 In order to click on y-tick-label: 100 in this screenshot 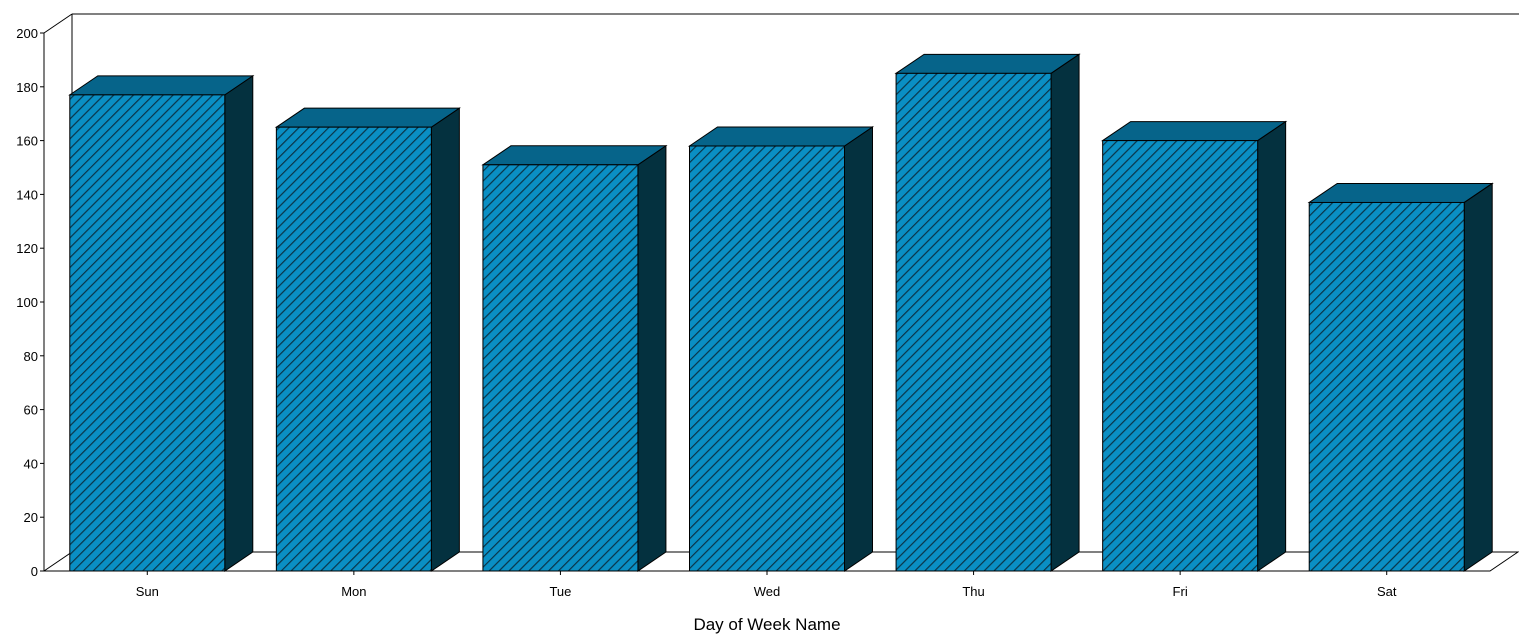, I will do `click(27, 302)`.